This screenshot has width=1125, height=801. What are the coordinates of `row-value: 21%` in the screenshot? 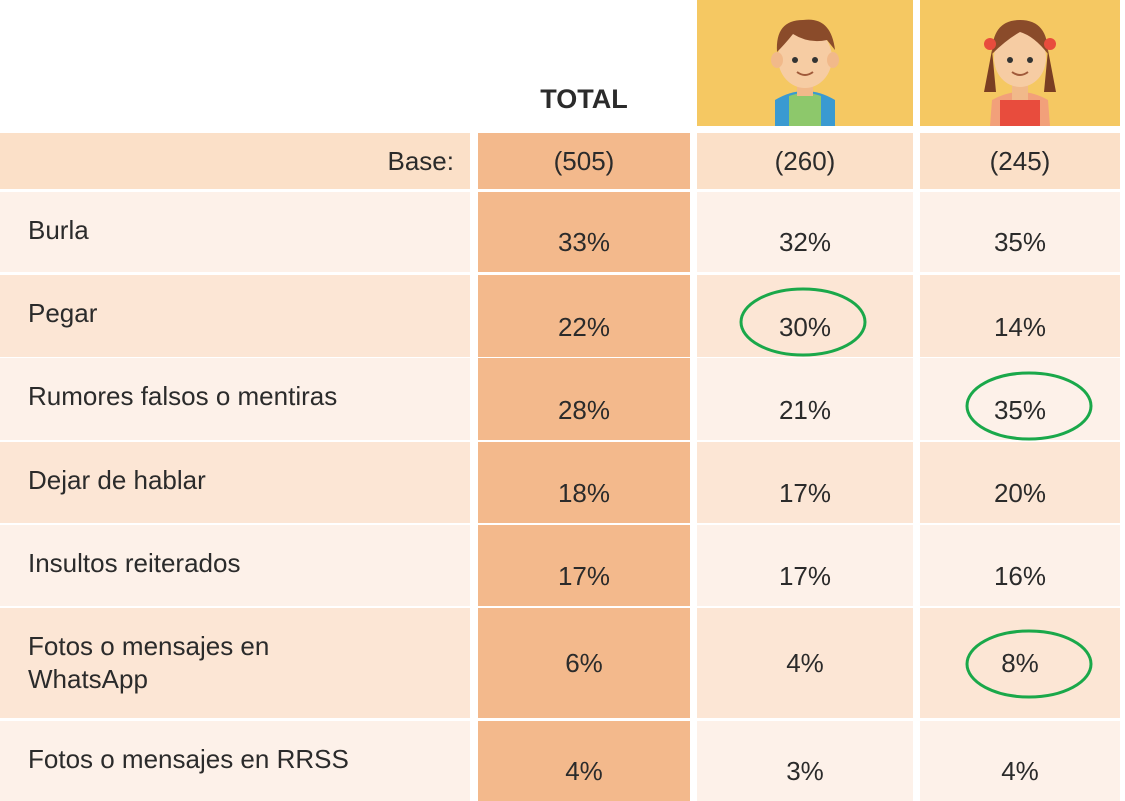 It's located at (805, 399).